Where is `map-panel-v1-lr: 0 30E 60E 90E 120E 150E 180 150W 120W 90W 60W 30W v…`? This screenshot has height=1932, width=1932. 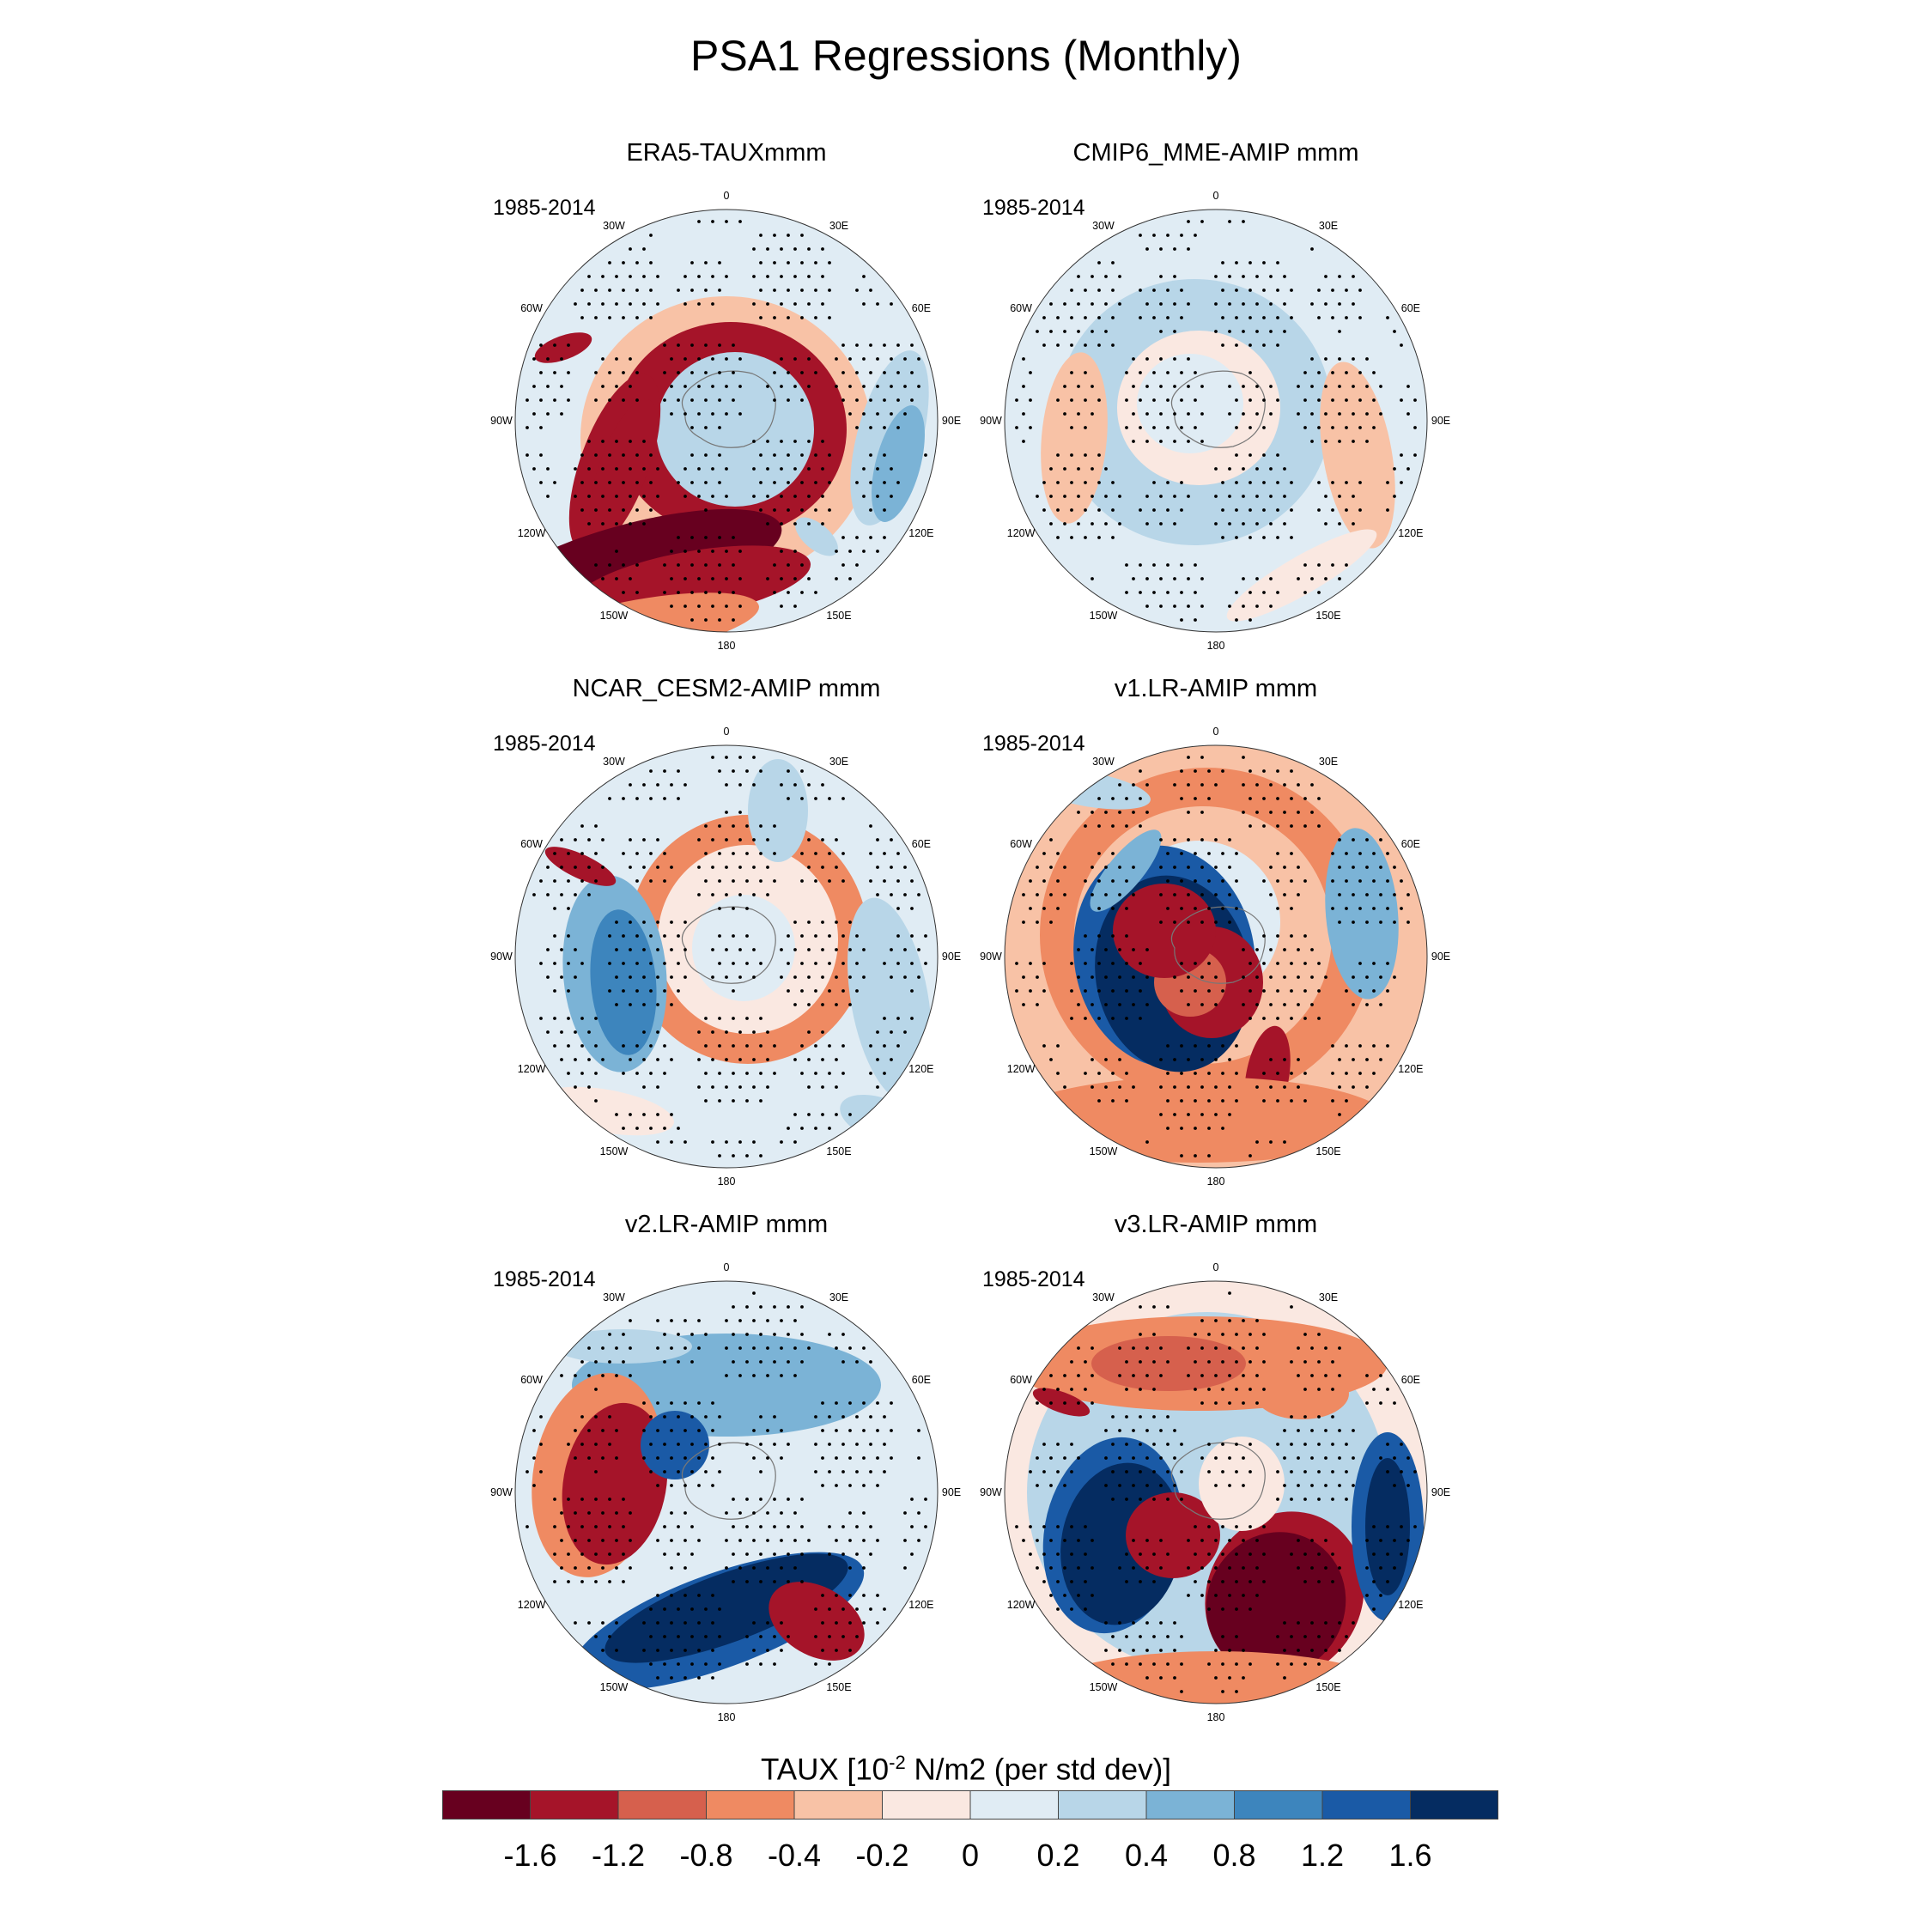 map-panel-v1-lr: 0 30E 60E 90E 120E 150E 180 150W 120W 90W 60W 30W v… is located at coordinates (1215, 936).